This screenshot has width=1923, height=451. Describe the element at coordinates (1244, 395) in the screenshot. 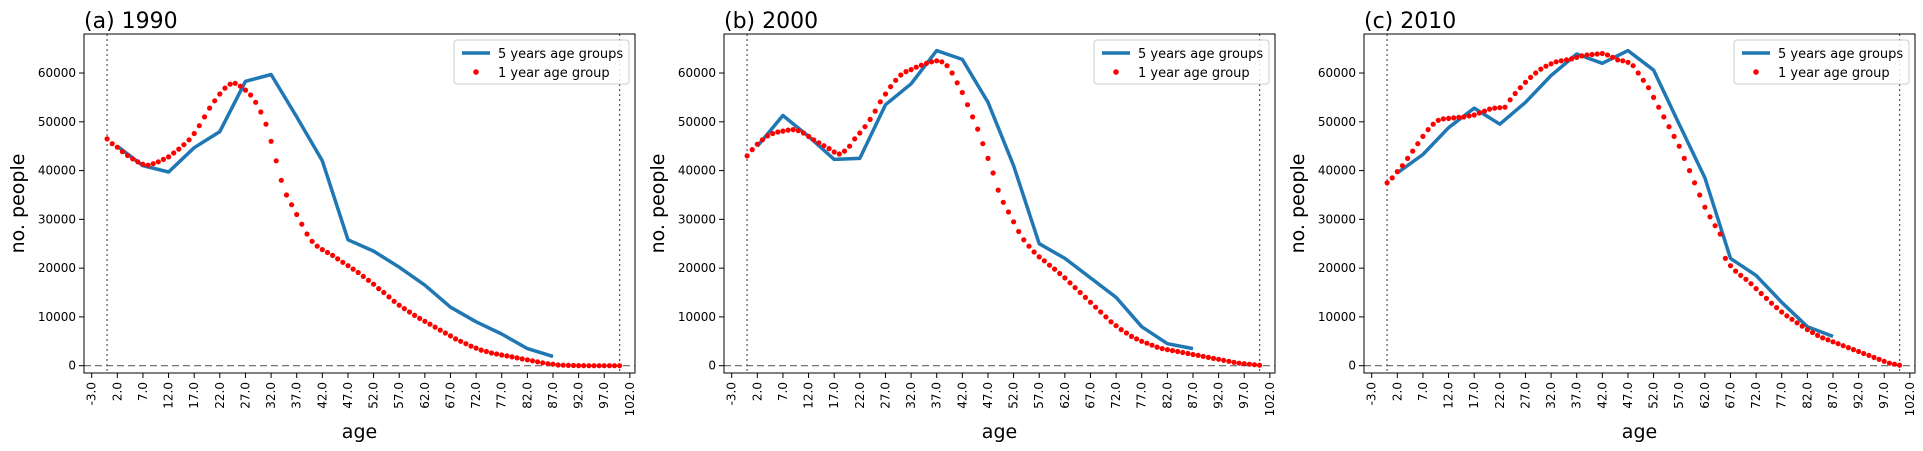

I see `x-tick-label: 97.0` at that location.